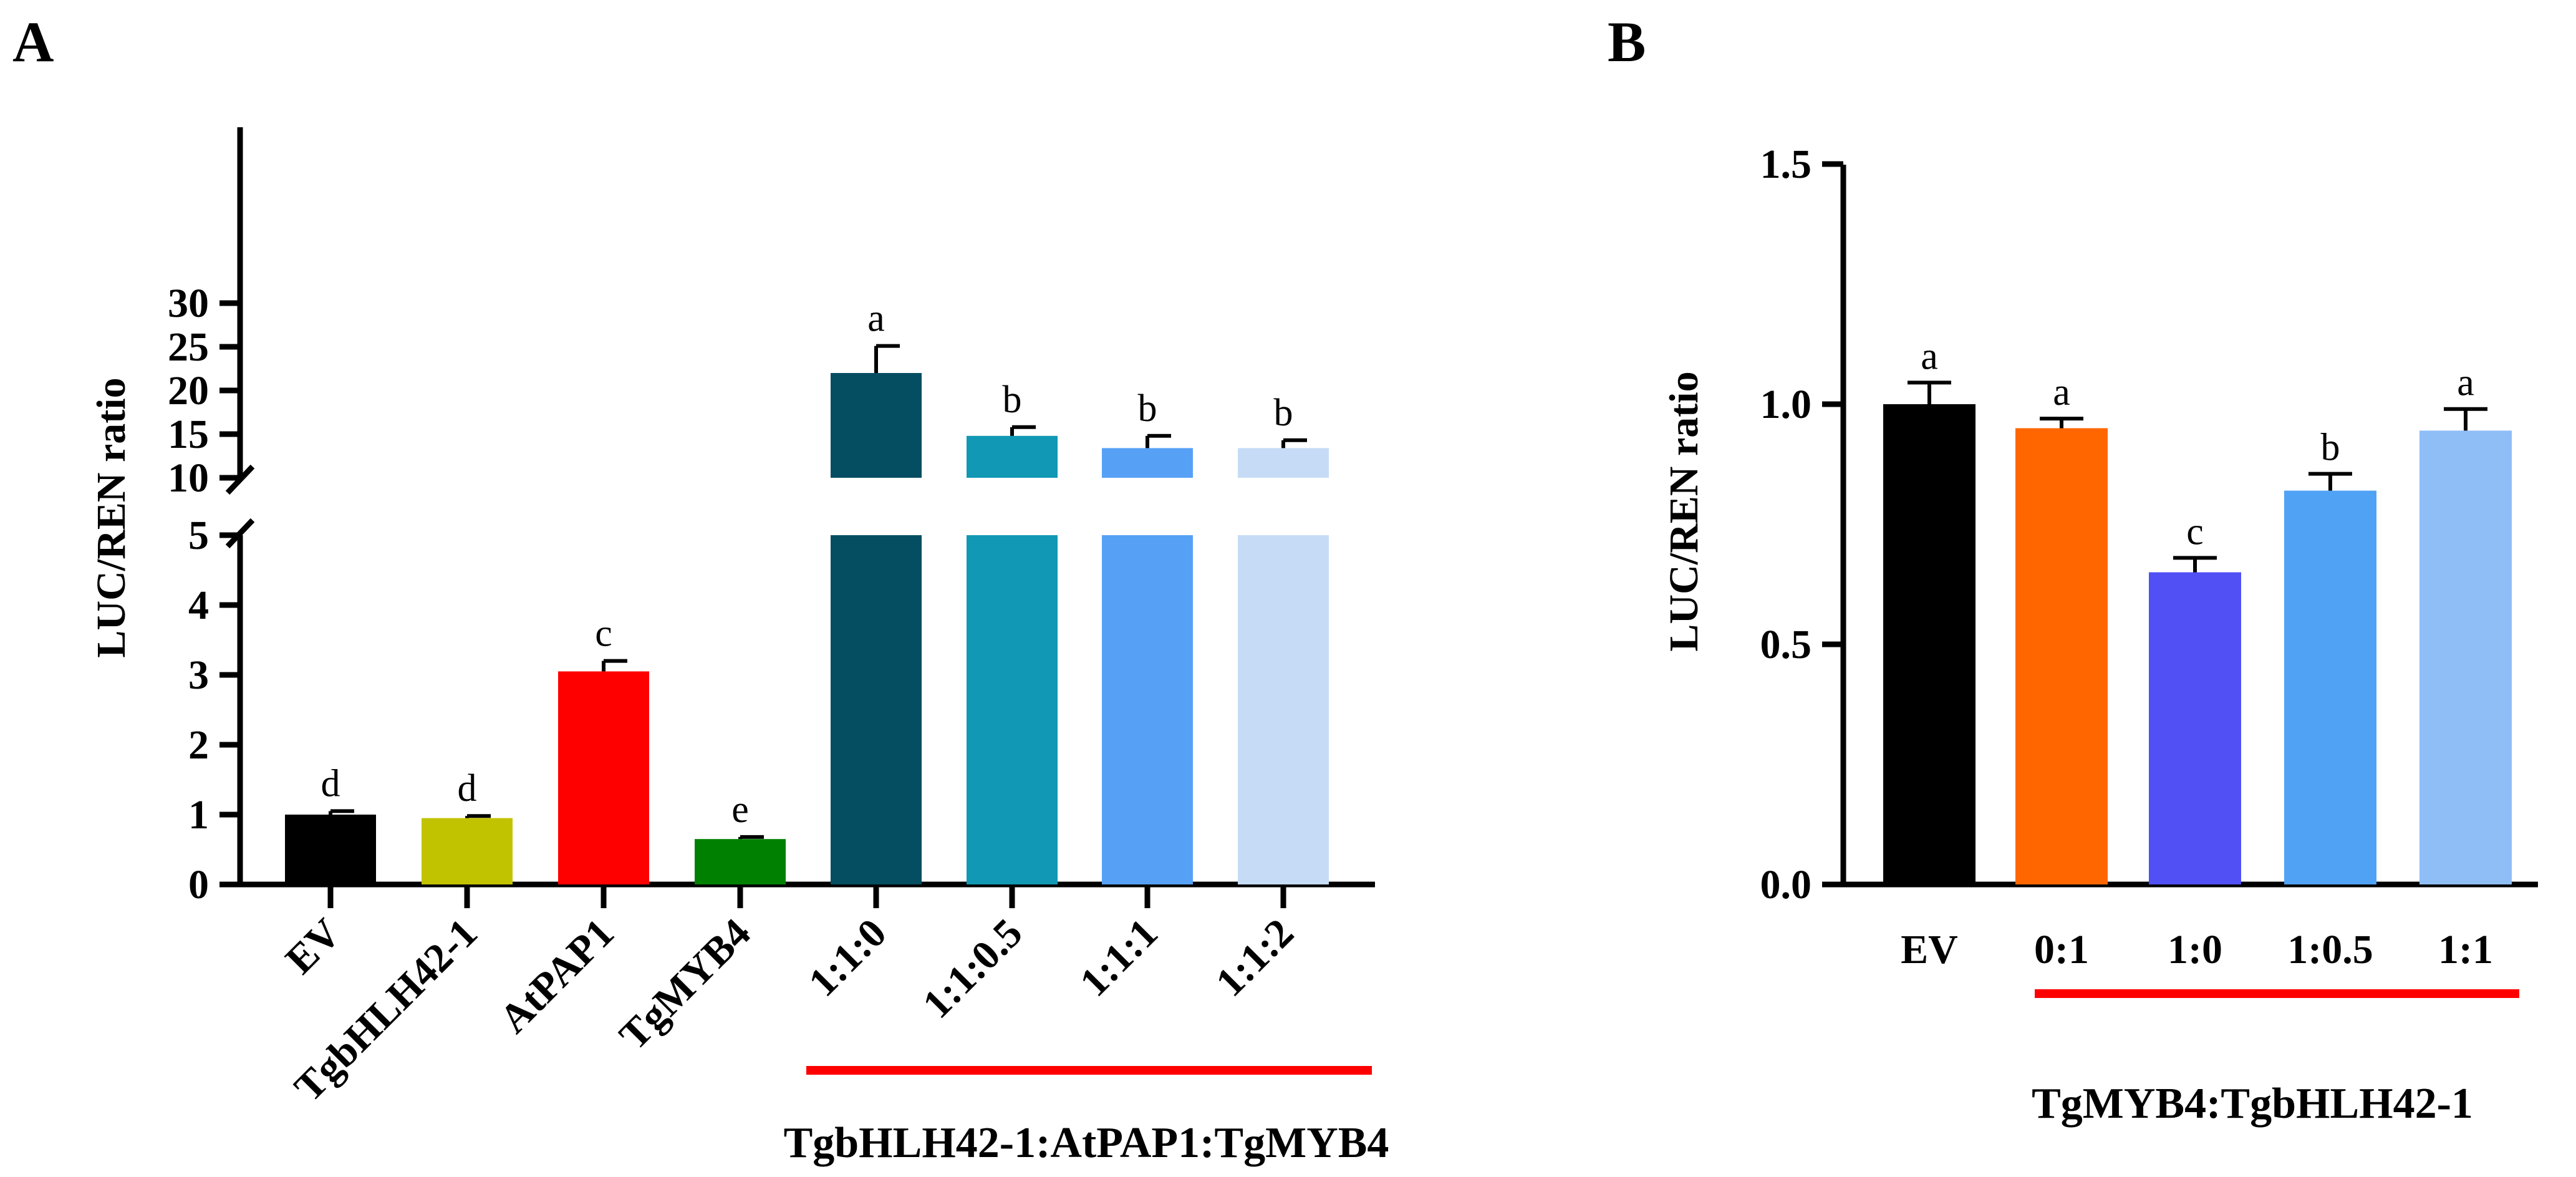 This screenshot has height=1177, width=2576. Describe the element at coordinates (1627, 42) in the screenshot. I see `panel-letter-b: B` at that location.